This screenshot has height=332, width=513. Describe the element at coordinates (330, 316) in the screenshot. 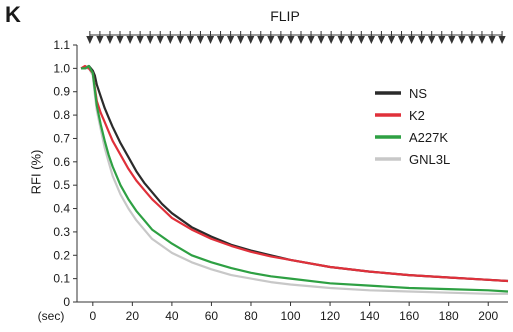

I see `x-tick-label: 120` at that location.